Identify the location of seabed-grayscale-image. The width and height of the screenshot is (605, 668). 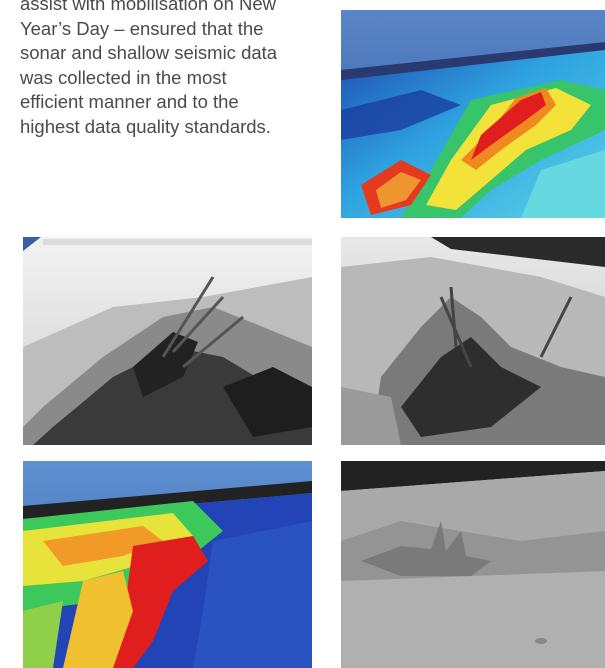
(473, 564).